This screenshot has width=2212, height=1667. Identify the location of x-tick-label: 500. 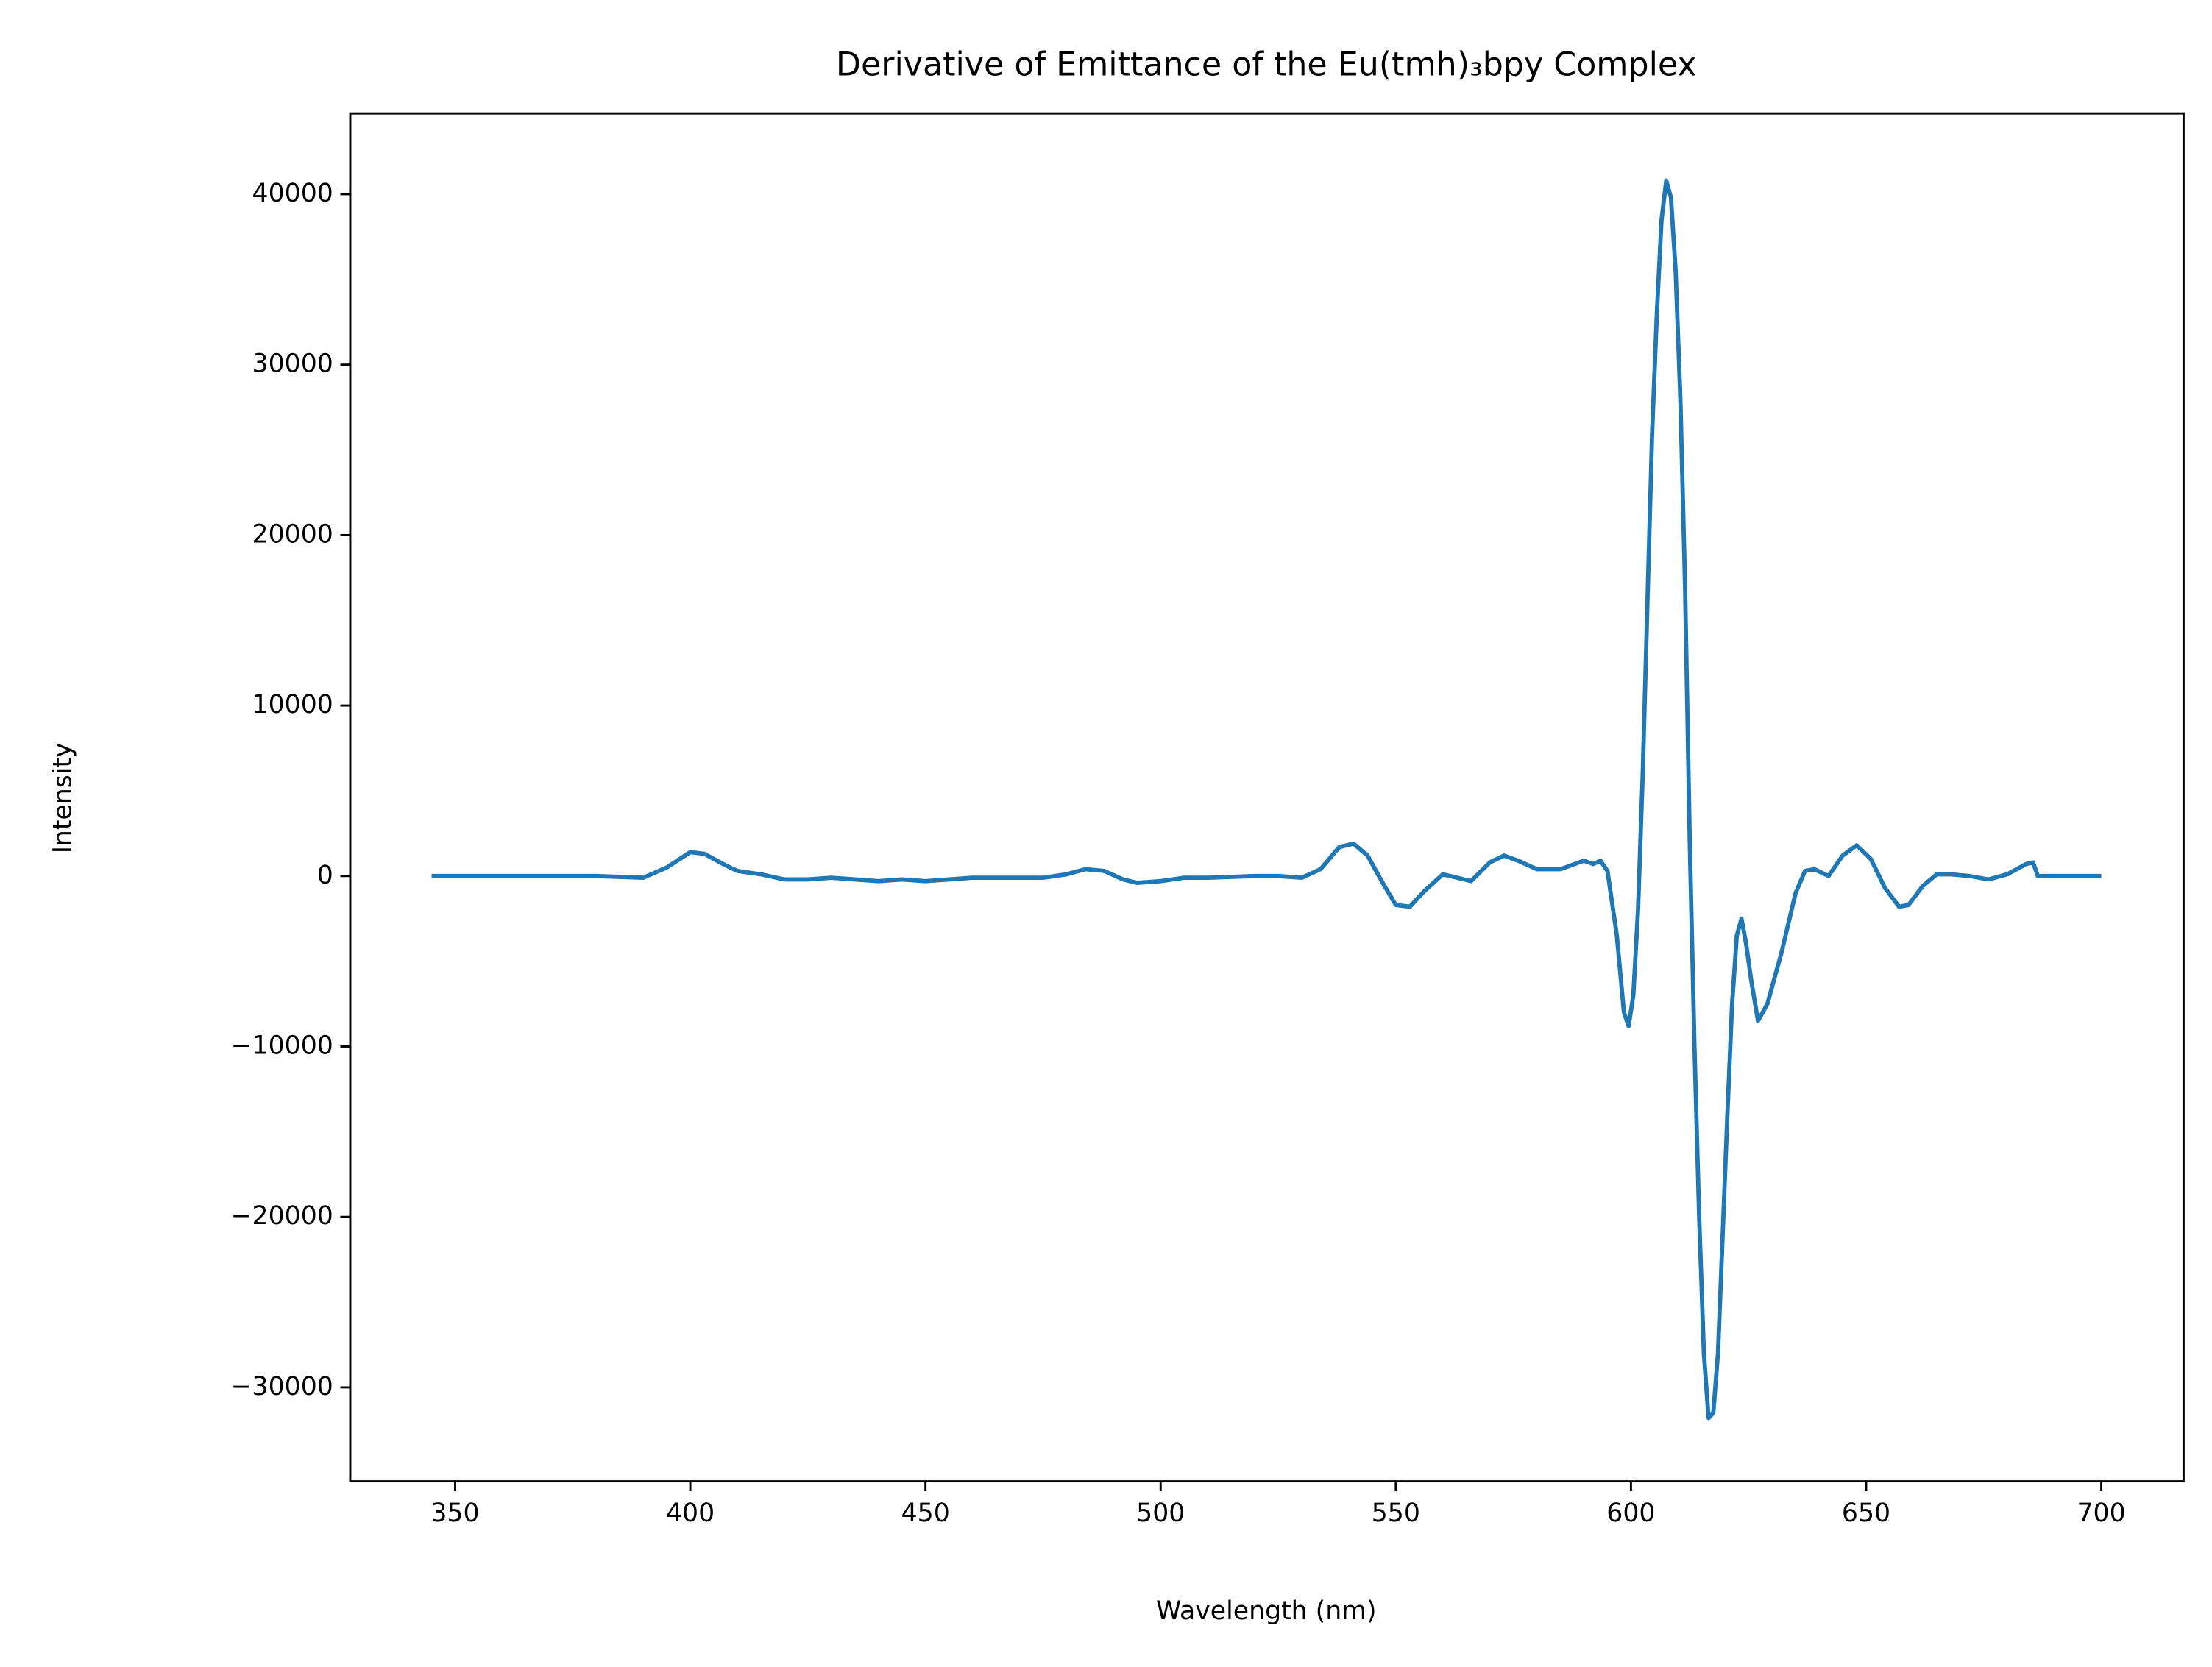
(1160, 1513).